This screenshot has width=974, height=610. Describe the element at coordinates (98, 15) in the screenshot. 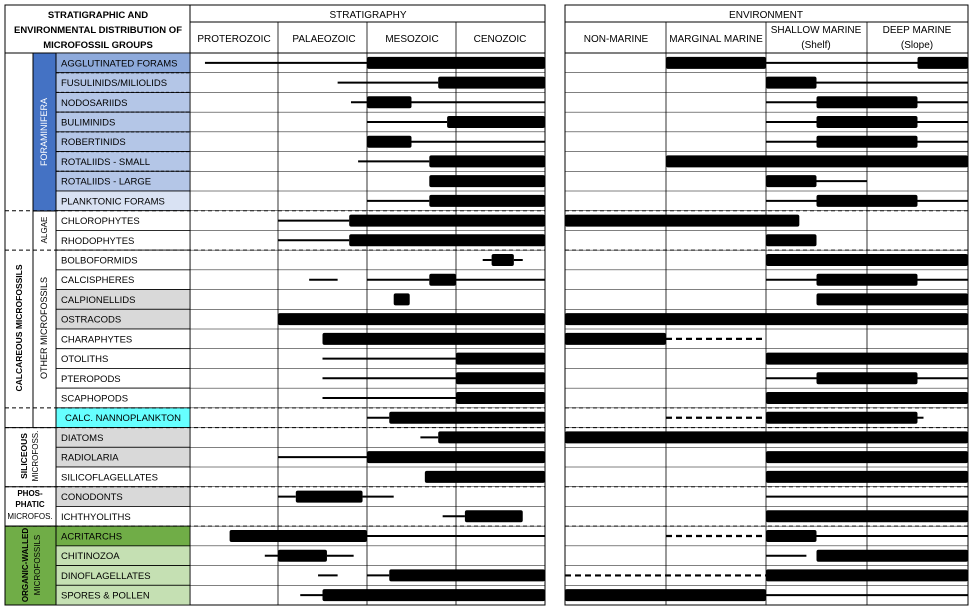

I see `title-line-1: STRATIGRAPHIC AND` at that location.